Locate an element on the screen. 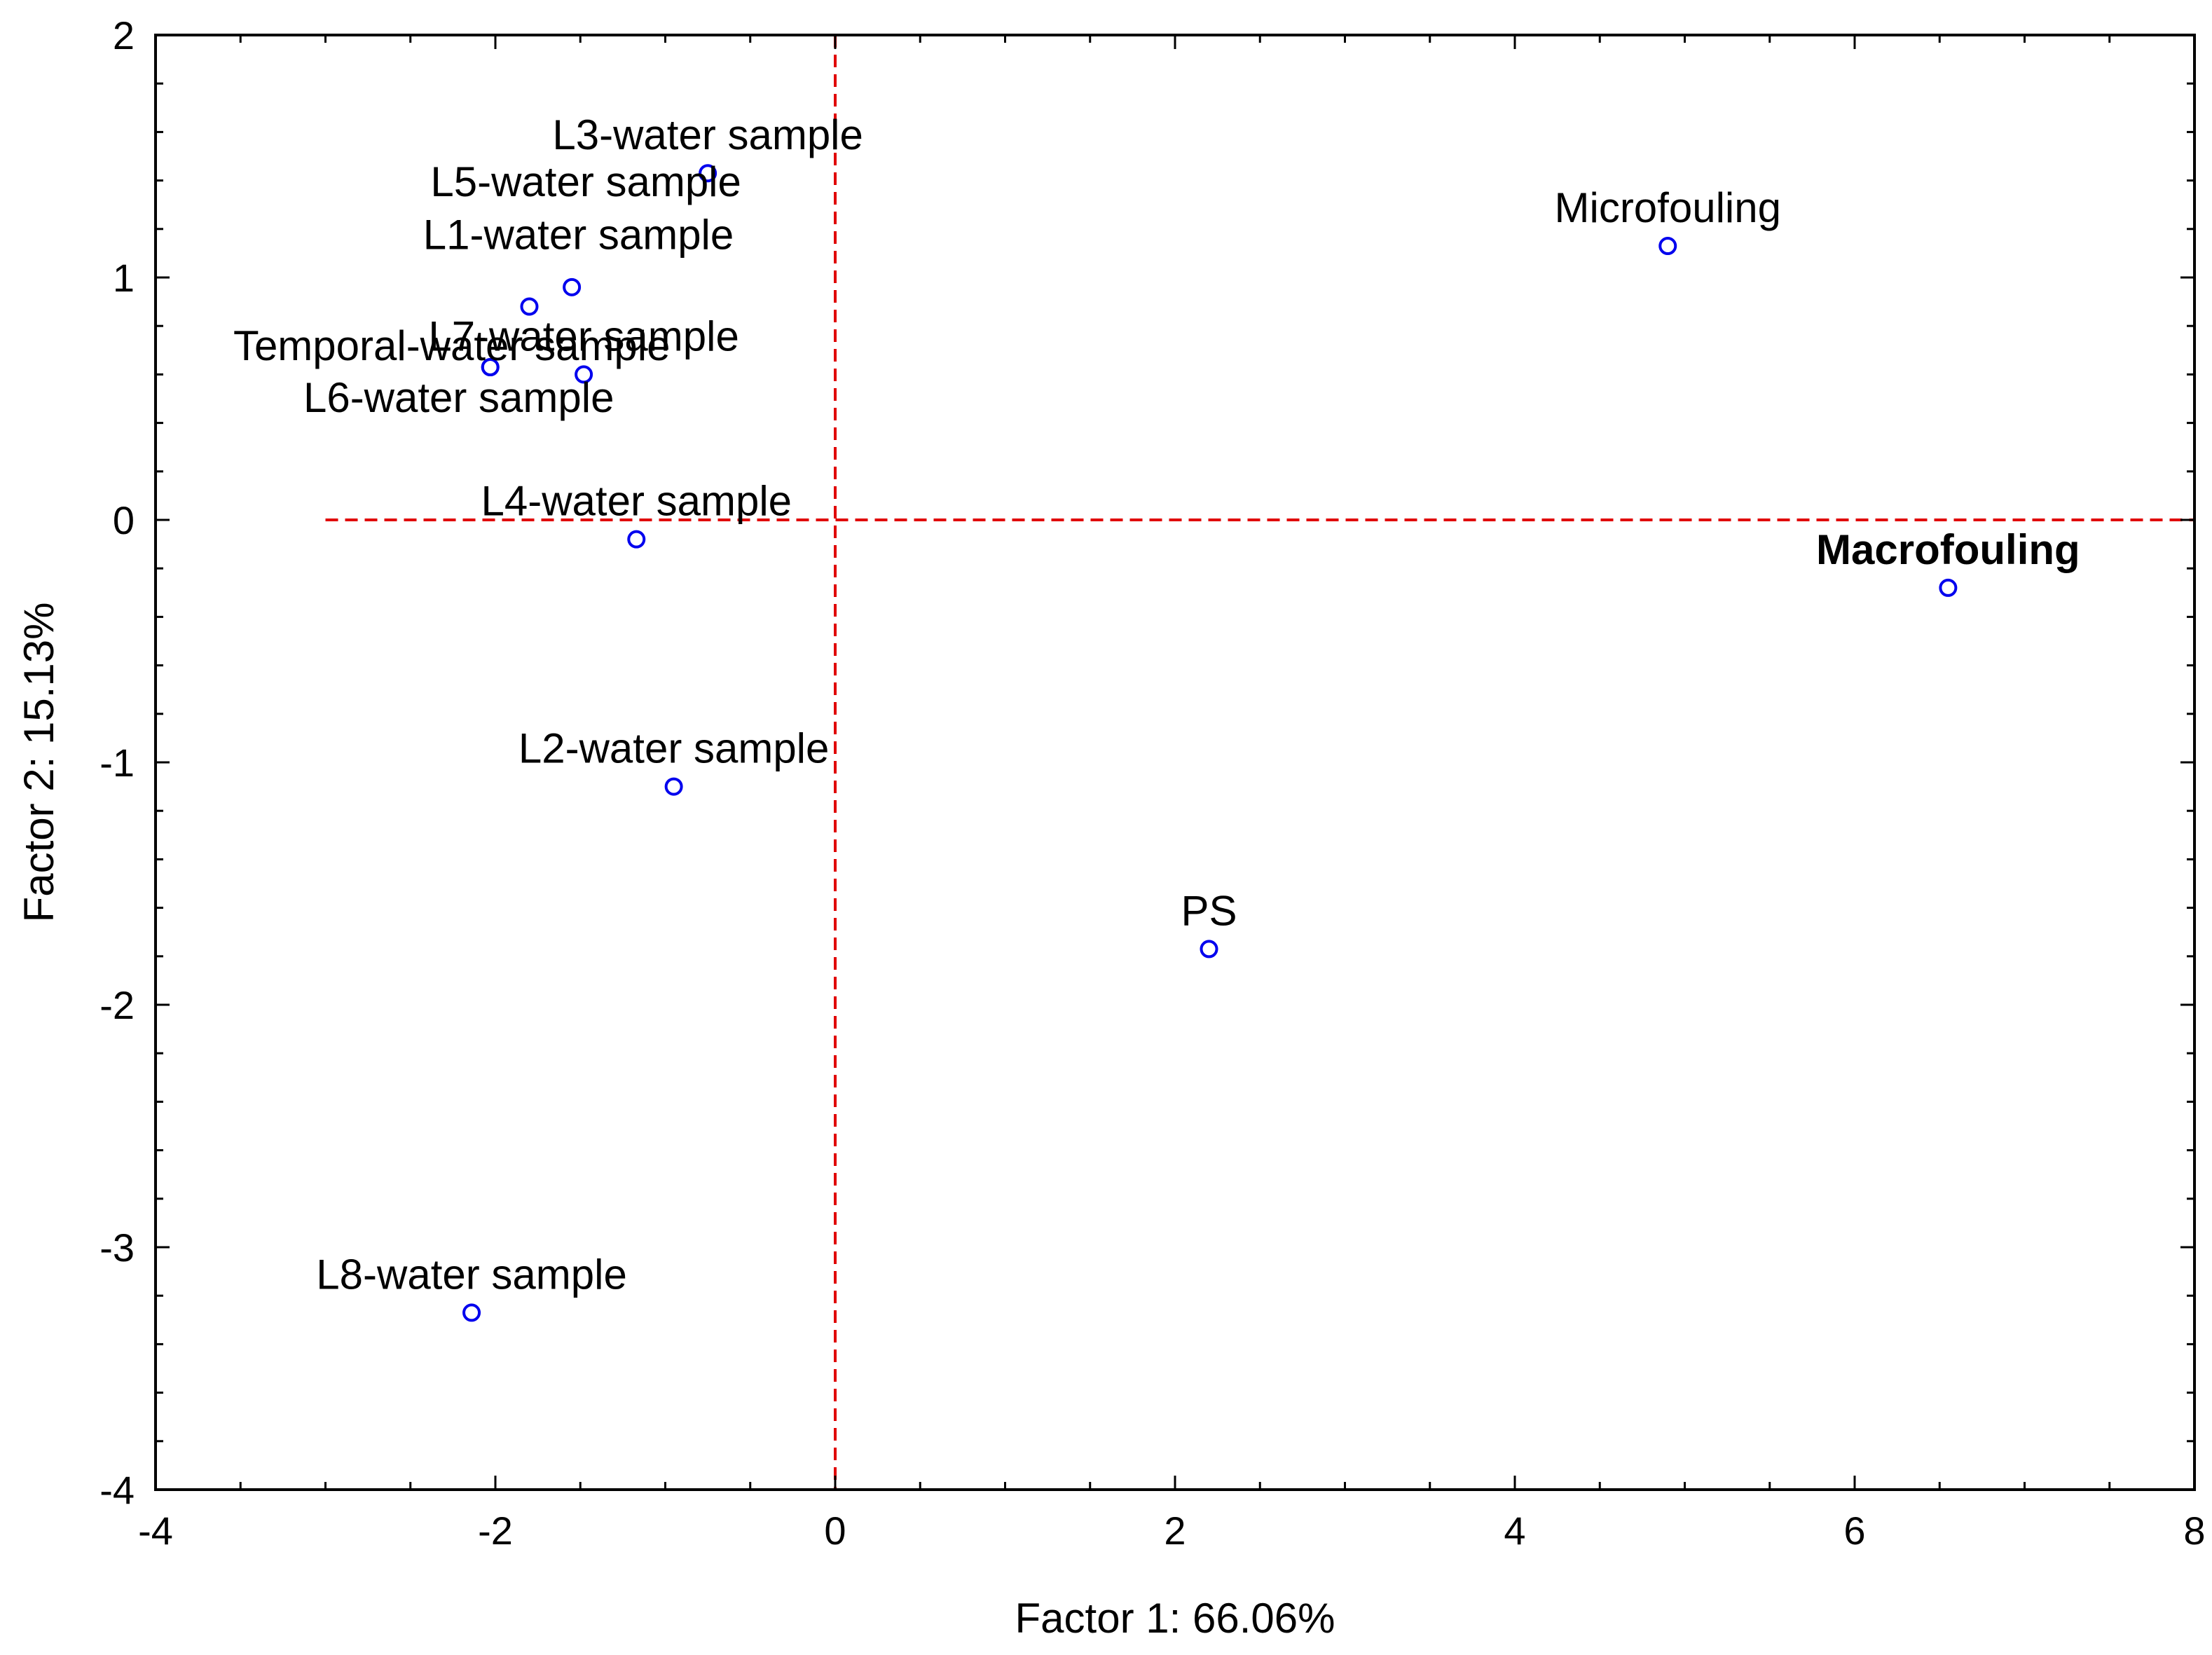 The height and width of the screenshot is (1655, 2212). y-tick-label: 1 is located at coordinates (124, 278).